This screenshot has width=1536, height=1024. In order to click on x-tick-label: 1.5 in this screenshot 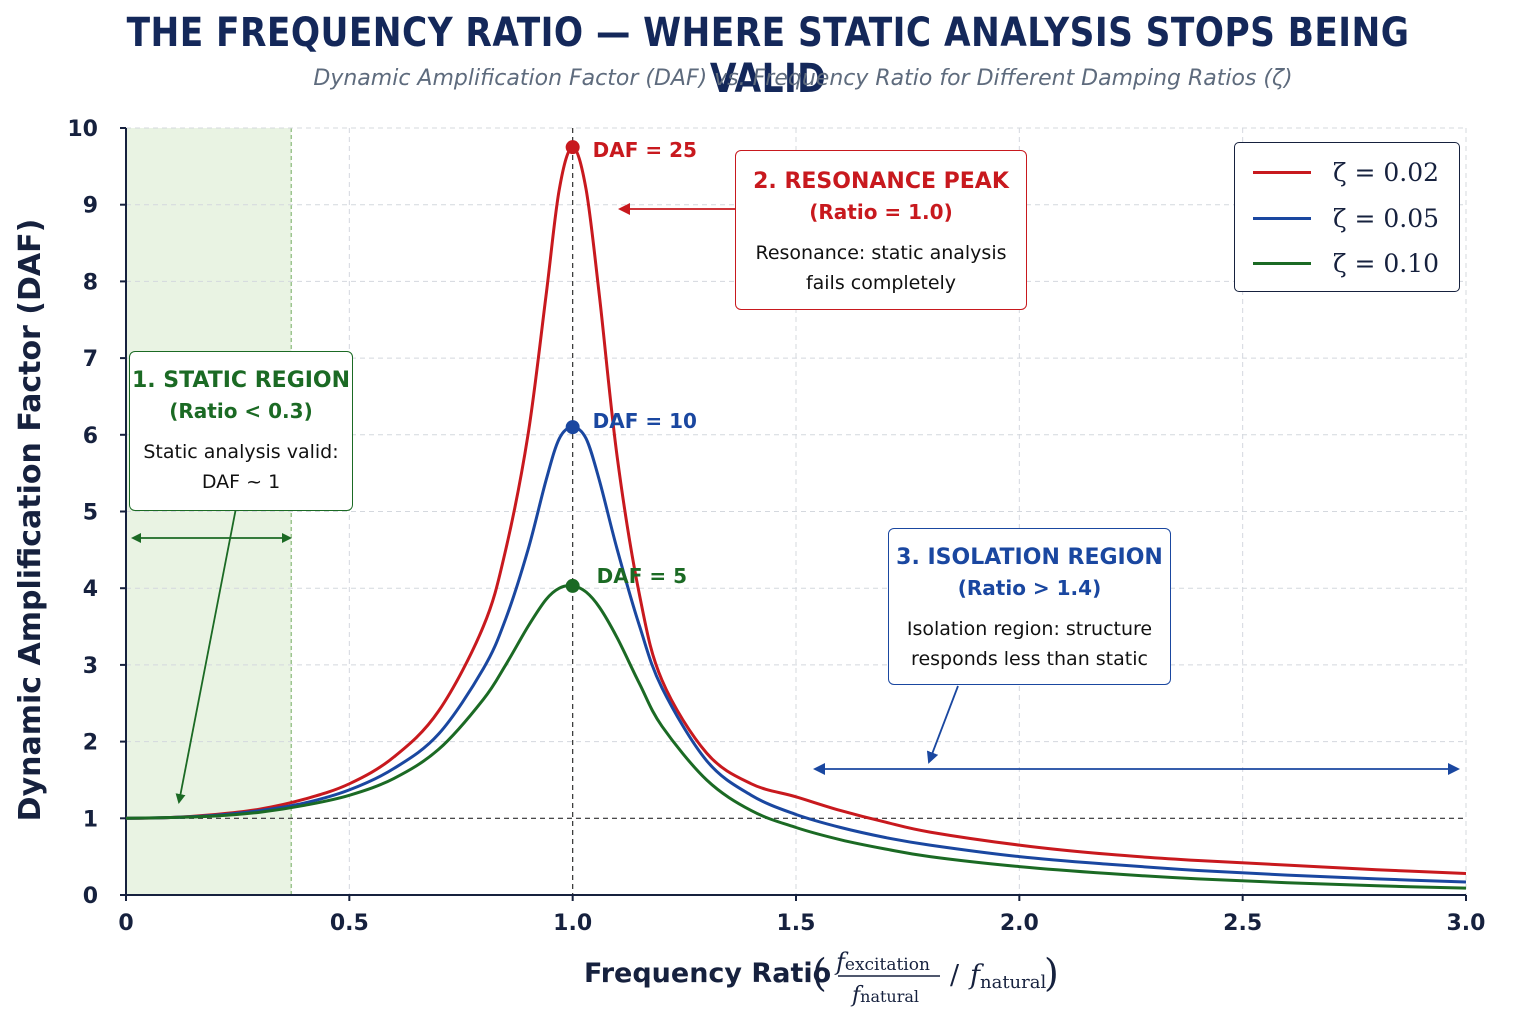, I will do `click(796, 923)`.